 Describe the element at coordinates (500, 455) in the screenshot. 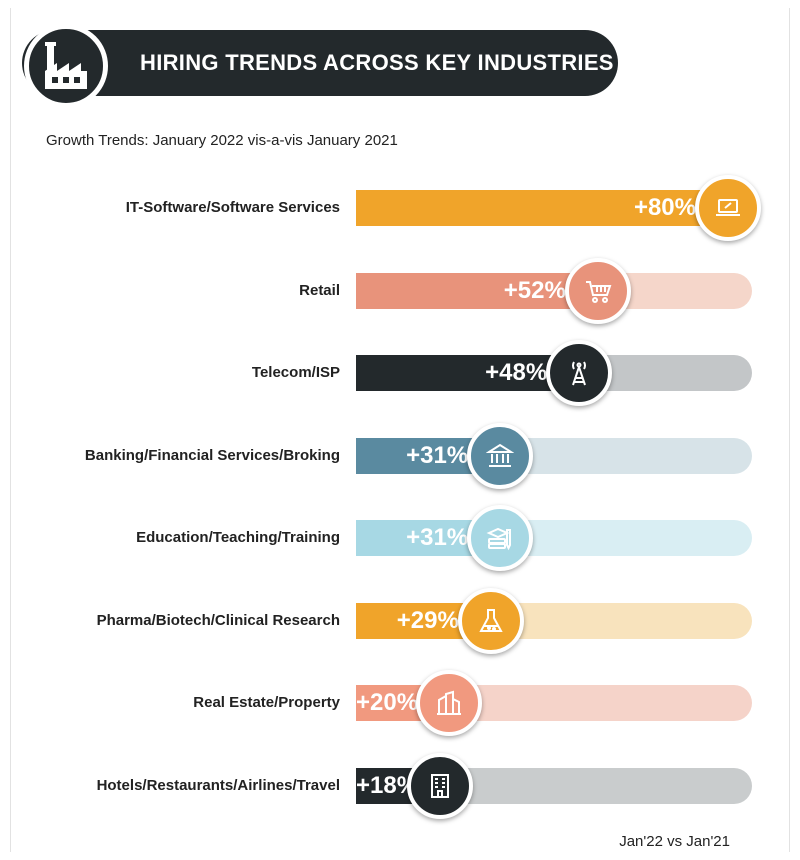

I see `bank-icon` at that location.